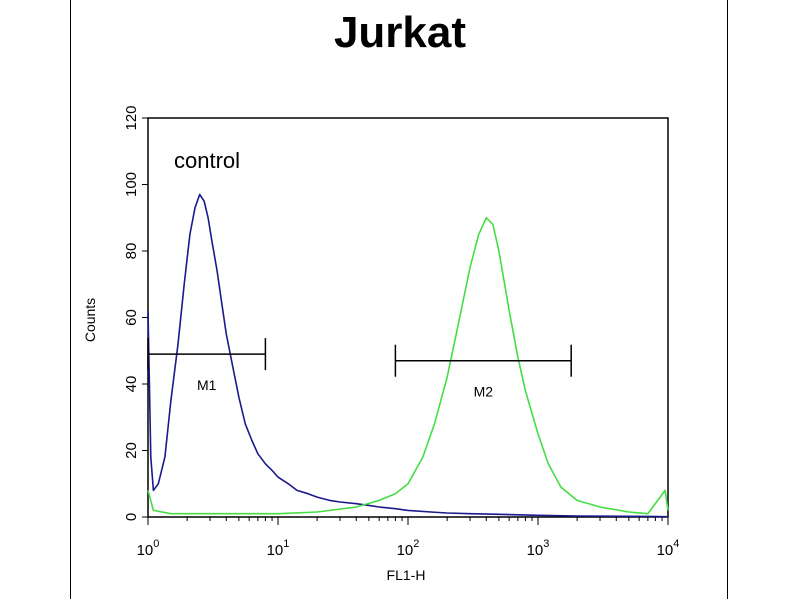 Image resolution: width=800 pixels, height=600 pixels. What do you see at coordinates (538, 548) in the screenshot?
I see `x-tick-label: 10³` at bounding box center [538, 548].